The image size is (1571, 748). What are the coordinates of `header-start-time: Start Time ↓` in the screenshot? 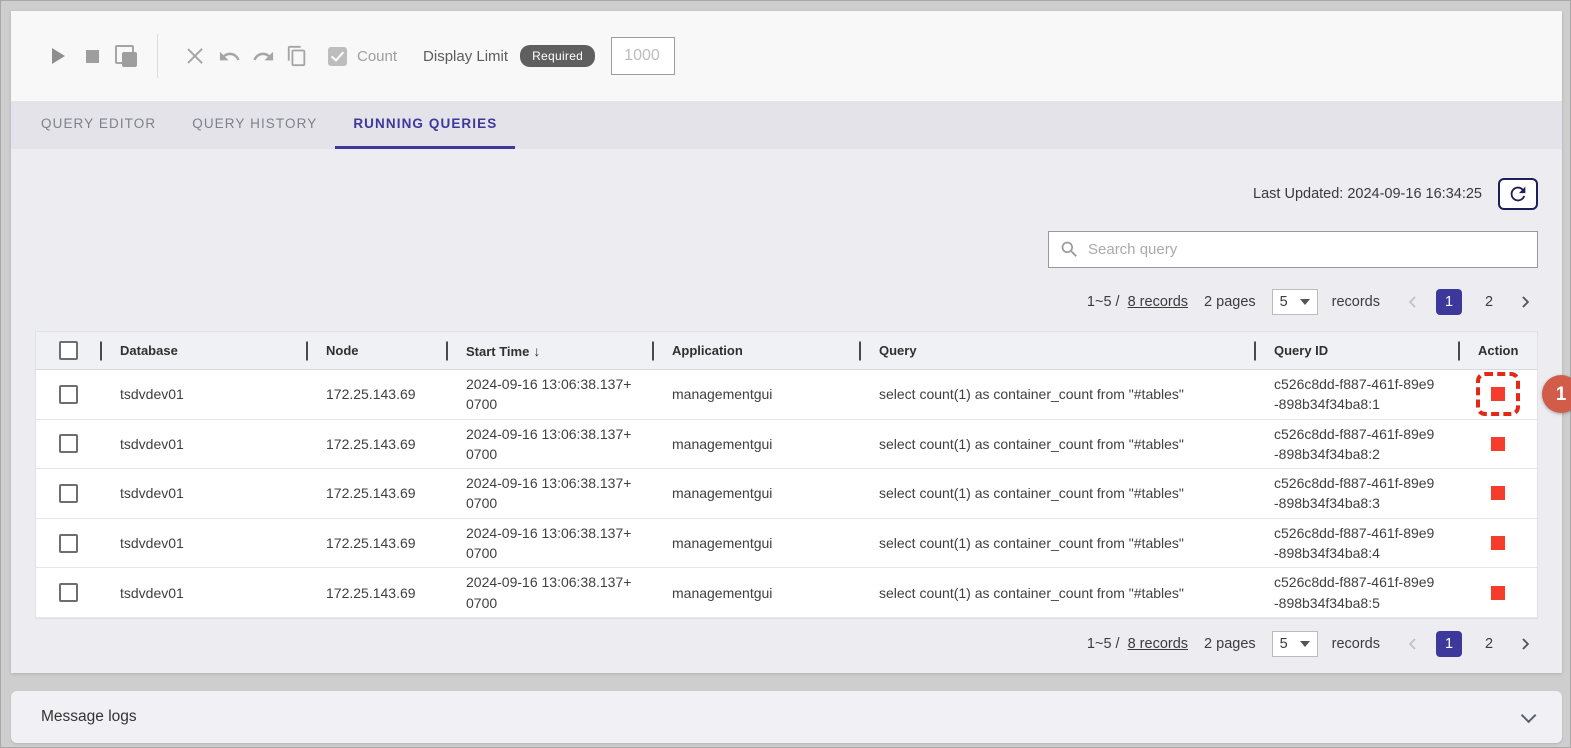 It's located at (549, 351).